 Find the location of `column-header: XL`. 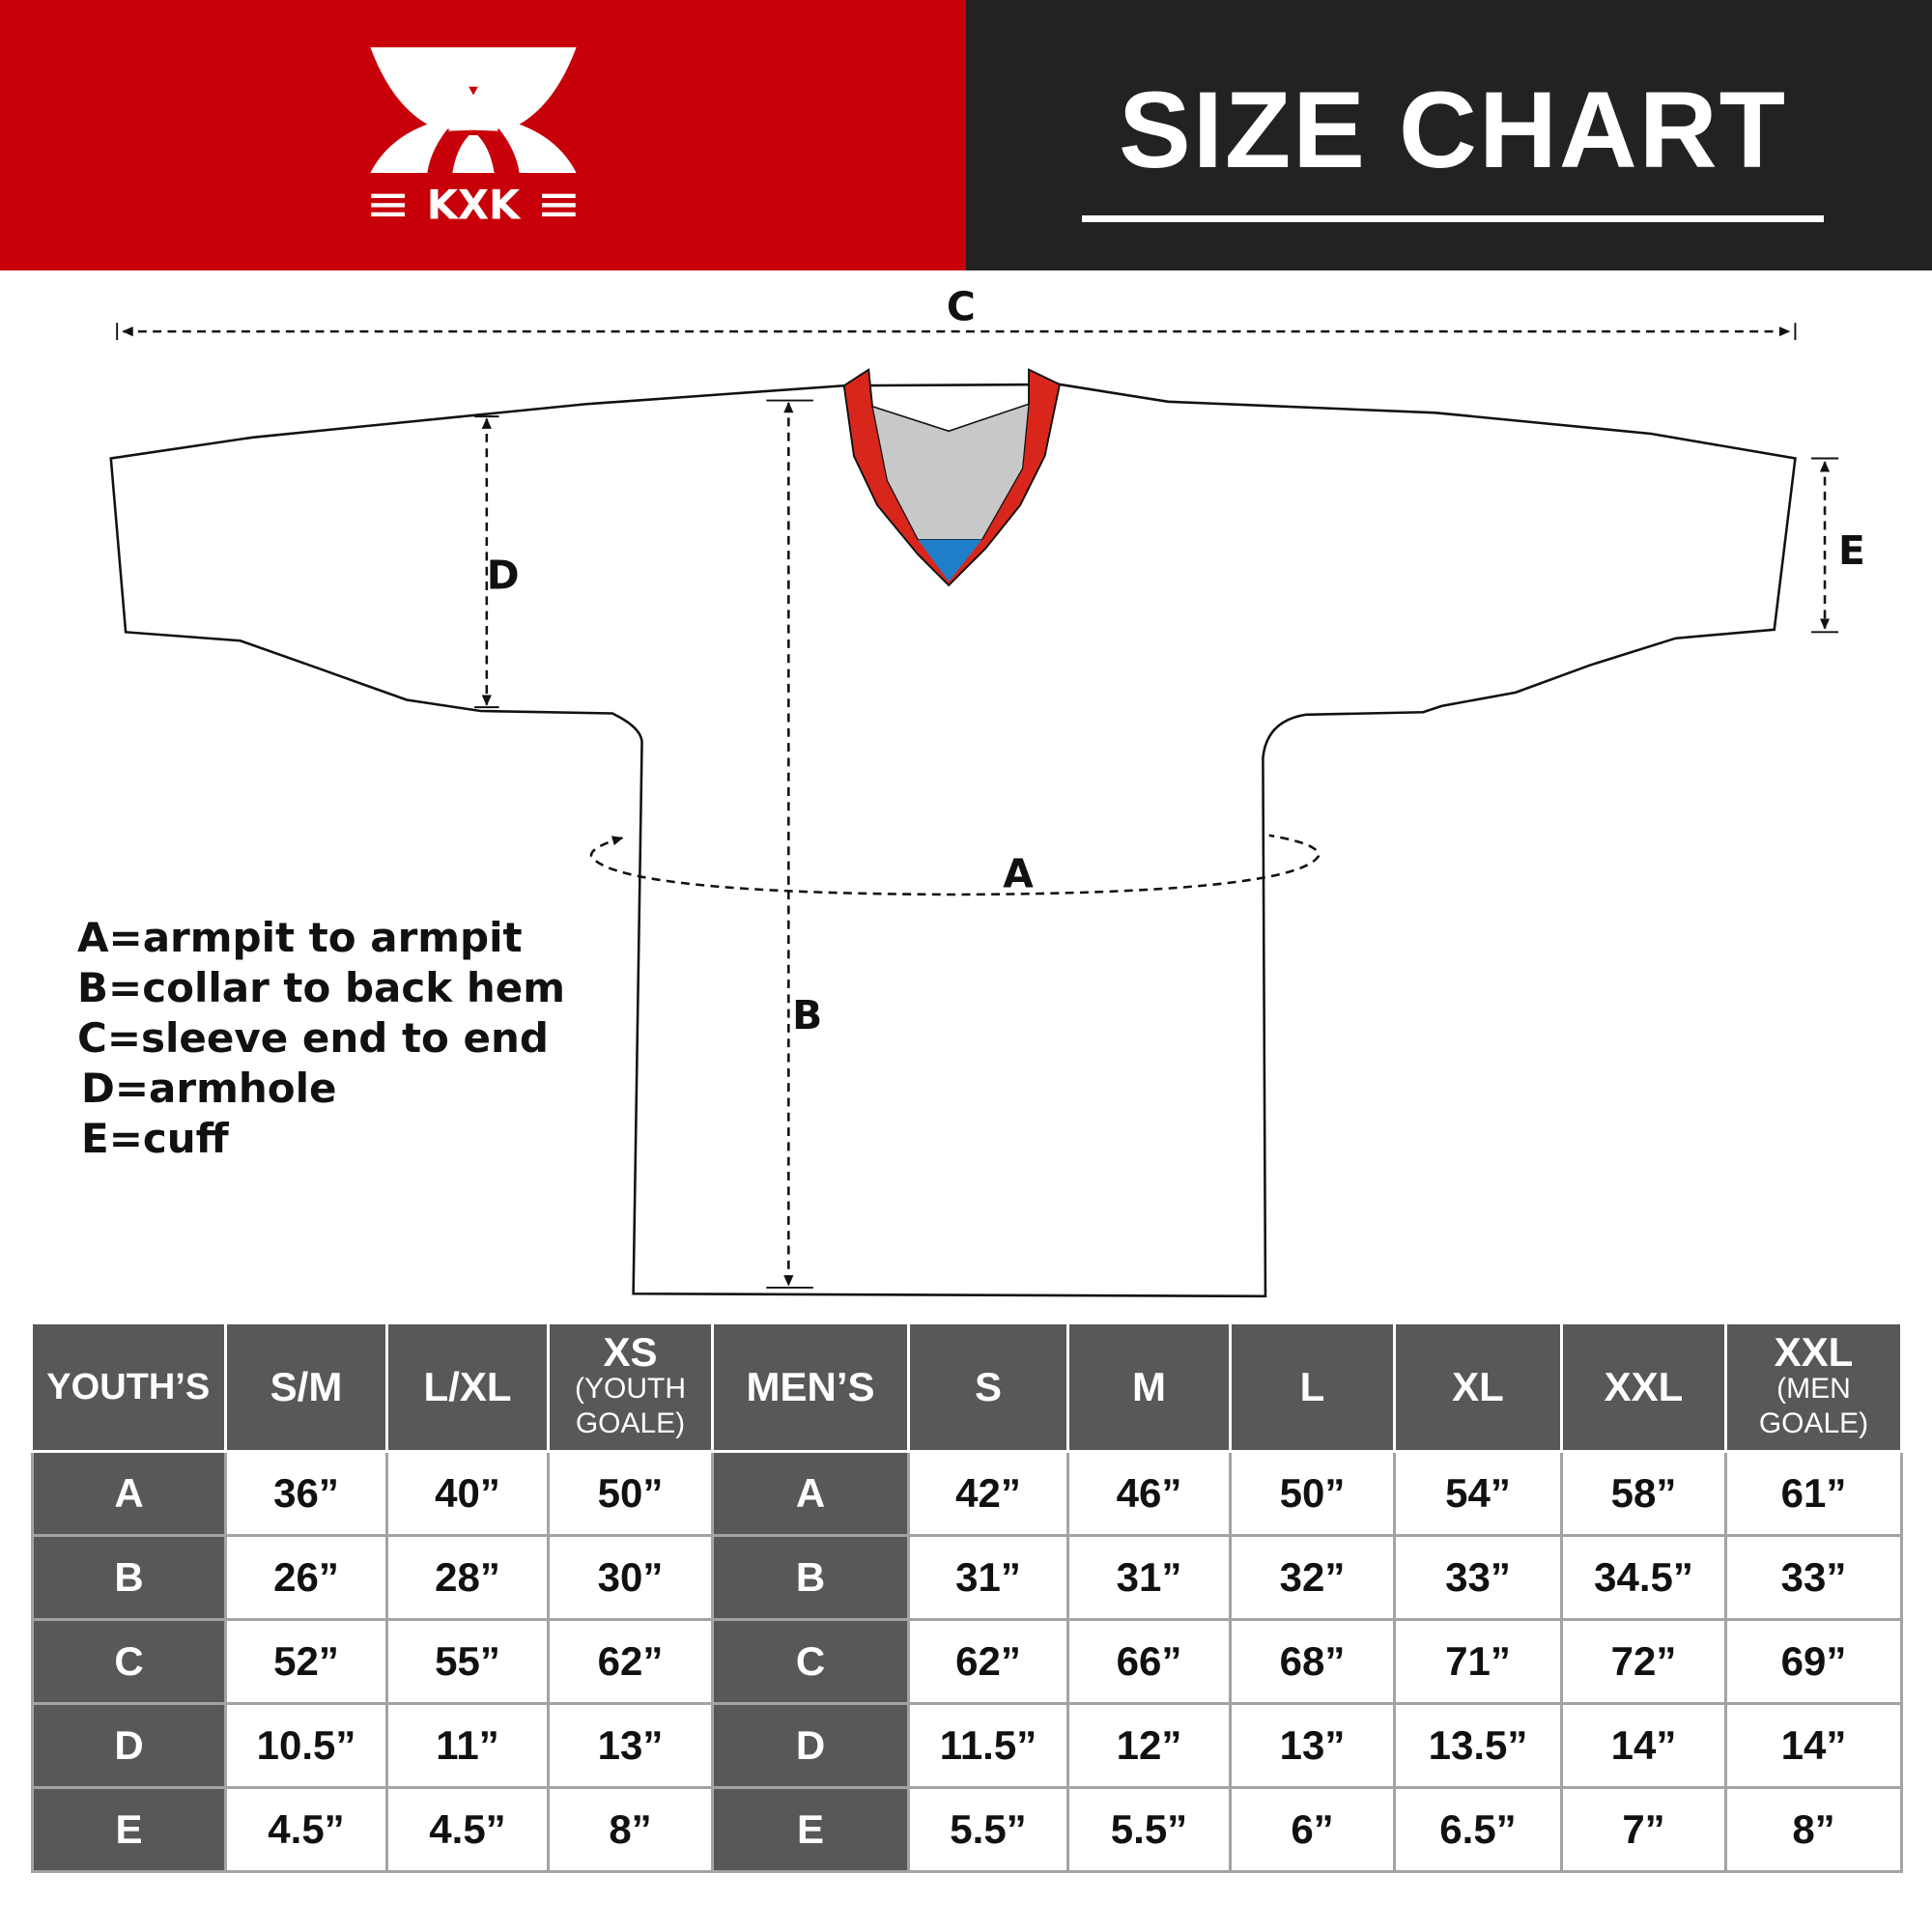

column-header: XL is located at coordinates (1478, 1388).